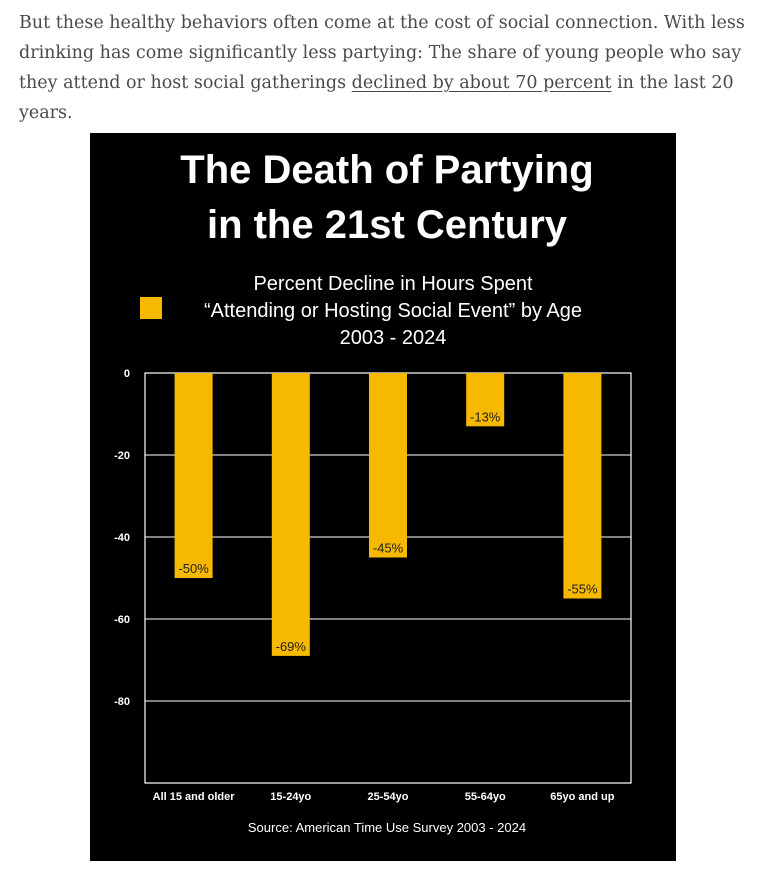  Describe the element at coordinates (387, 225) in the screenshot. I see `chart-title-line: in the 21st Century` at that location.